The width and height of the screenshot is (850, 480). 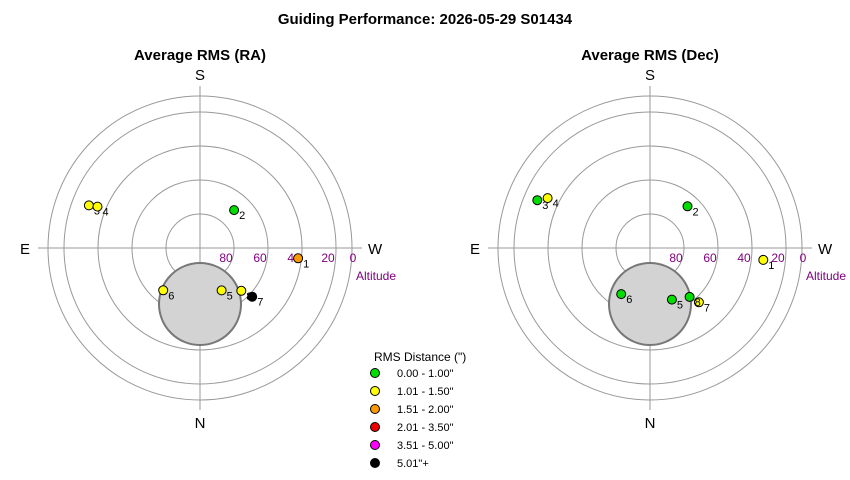 I want to click on figure-title: Guiding Performance: 2026-05-29 S01434, so click(x=425, y=19).